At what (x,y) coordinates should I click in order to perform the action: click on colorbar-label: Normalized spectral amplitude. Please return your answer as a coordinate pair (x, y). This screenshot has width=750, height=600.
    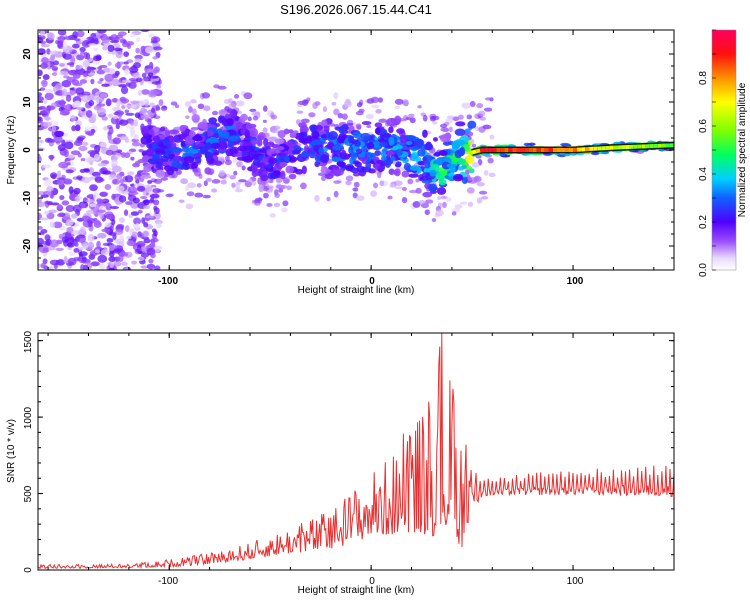
    Looking at the image, I should click on (742, 149).